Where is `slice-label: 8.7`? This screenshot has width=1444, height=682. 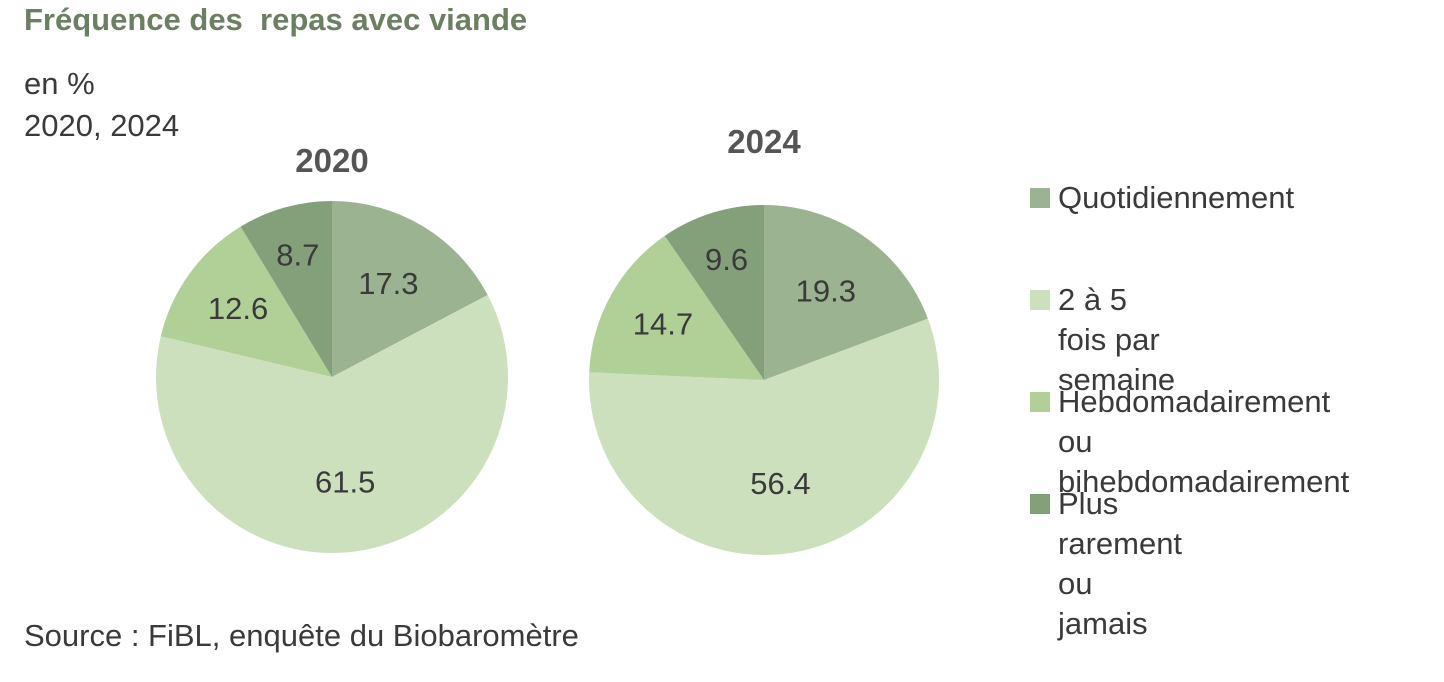 slice-label: 8.7 is located at coordinates (297, 254).